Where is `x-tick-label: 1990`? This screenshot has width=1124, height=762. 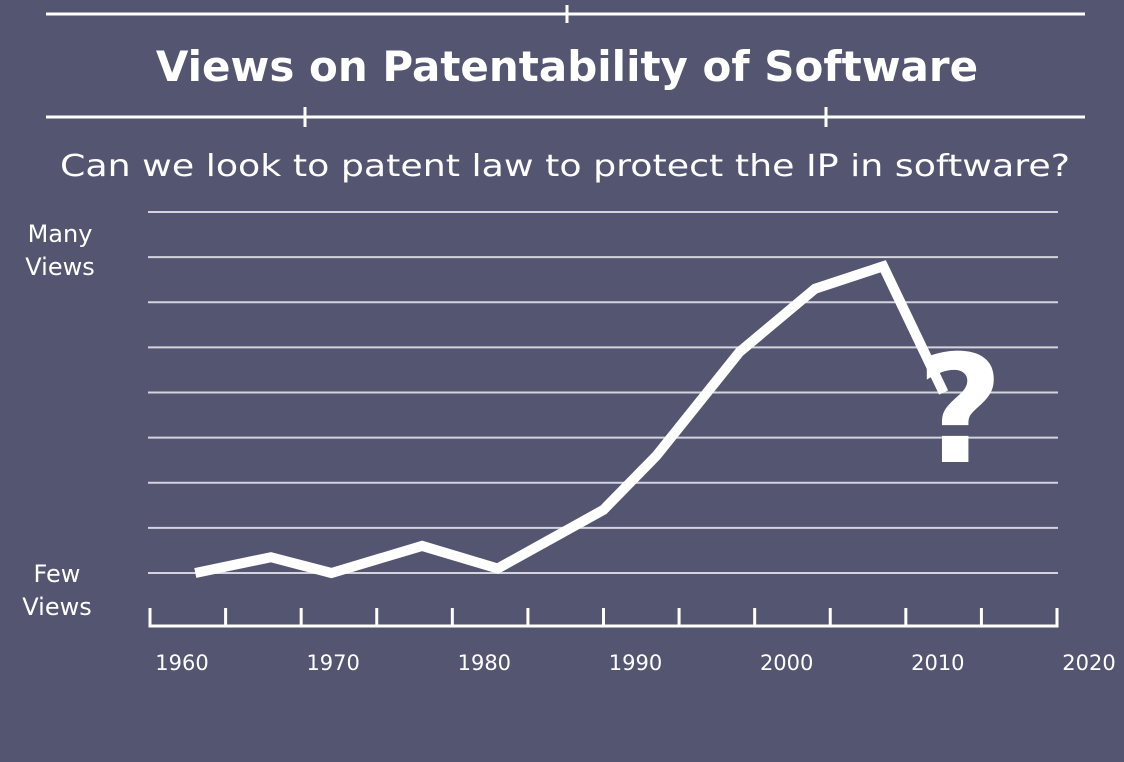
x-tick-label: 1990 is located at coordinates (635, 663).